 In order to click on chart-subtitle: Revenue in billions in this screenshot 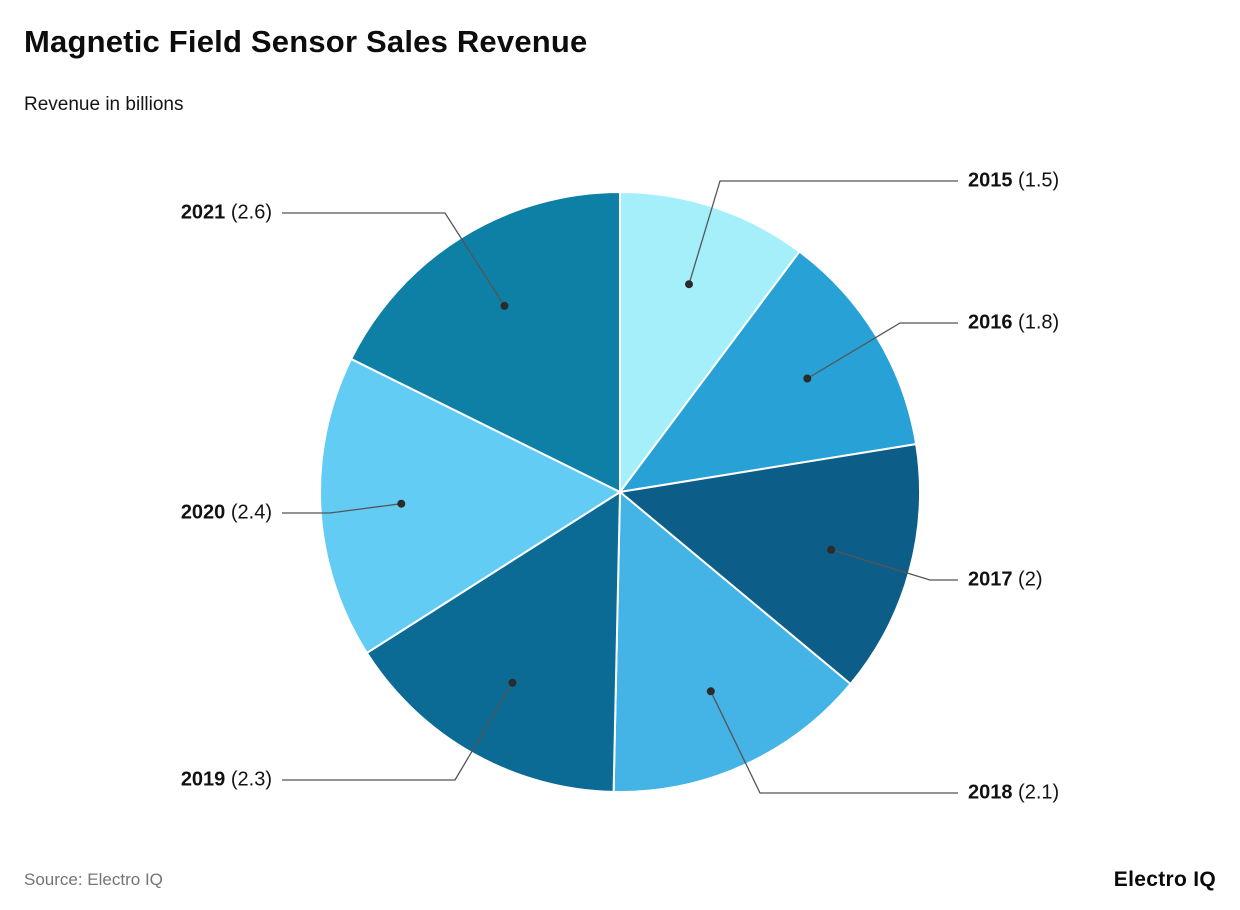, I will do `click(104, 104)`.